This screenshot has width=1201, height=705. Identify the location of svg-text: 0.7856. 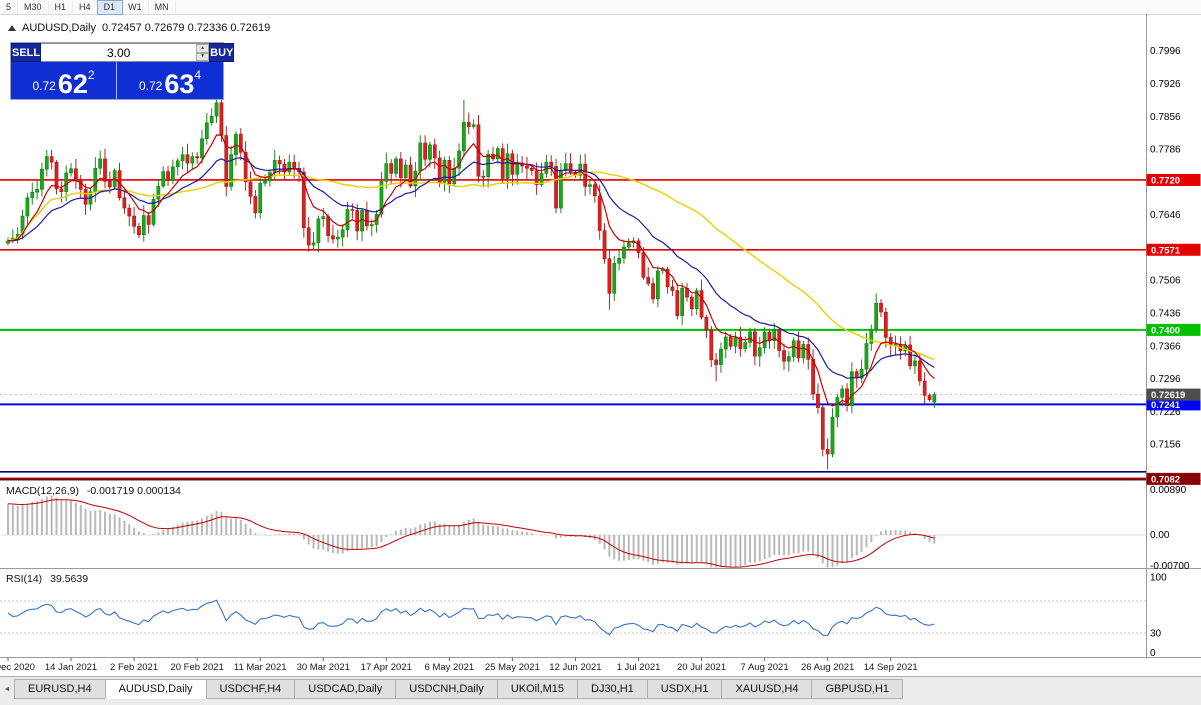
(1165, 117).